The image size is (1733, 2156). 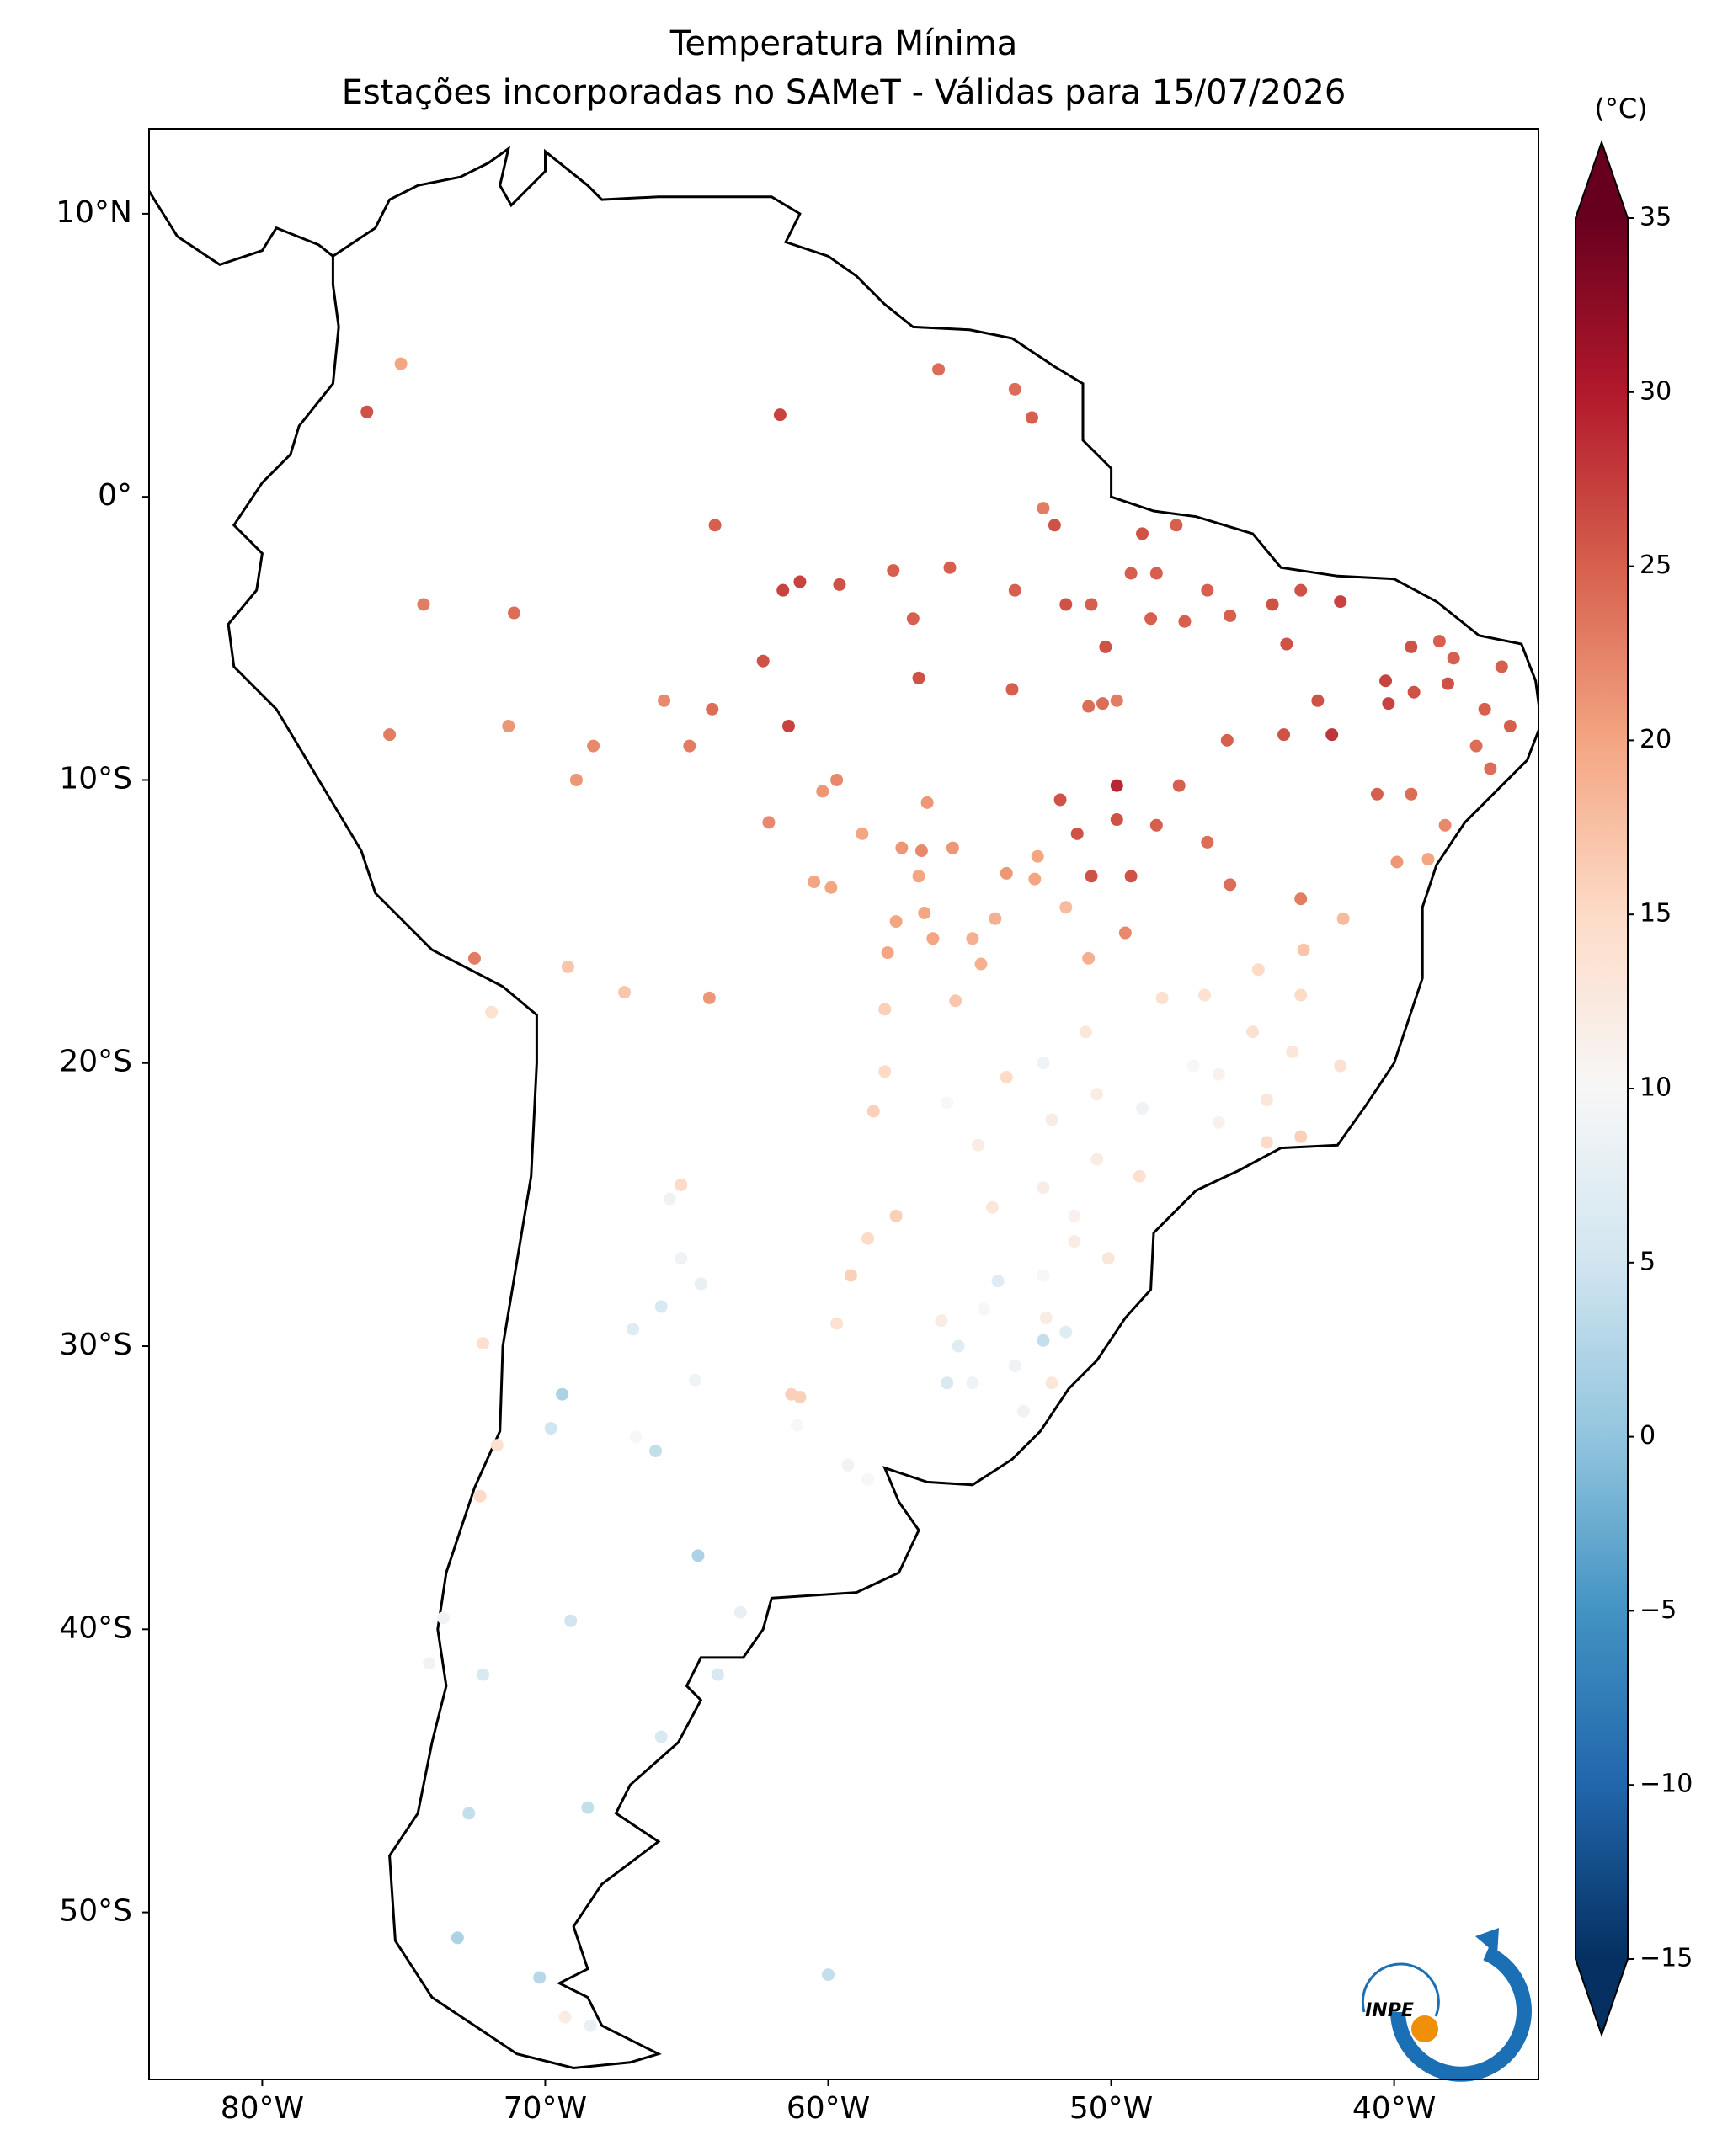 I want to click on colorbar-tick-label: 0, so click(x=1648, y=1436).